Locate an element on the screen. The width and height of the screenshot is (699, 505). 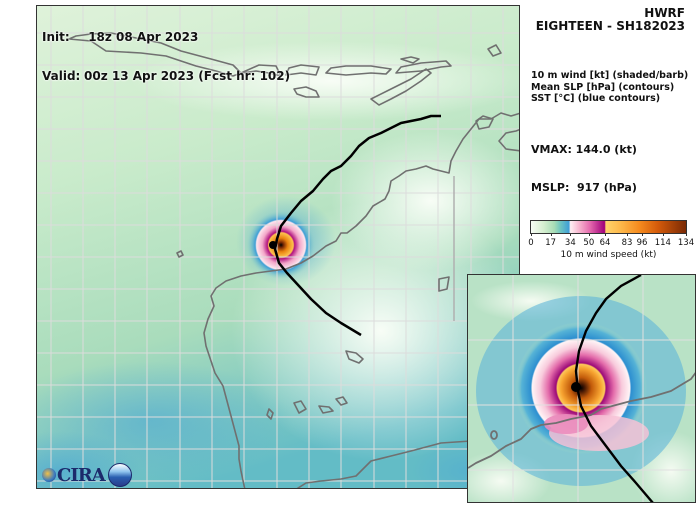
colorbar-tick-label: 64 is located at coordinates (605, 243).